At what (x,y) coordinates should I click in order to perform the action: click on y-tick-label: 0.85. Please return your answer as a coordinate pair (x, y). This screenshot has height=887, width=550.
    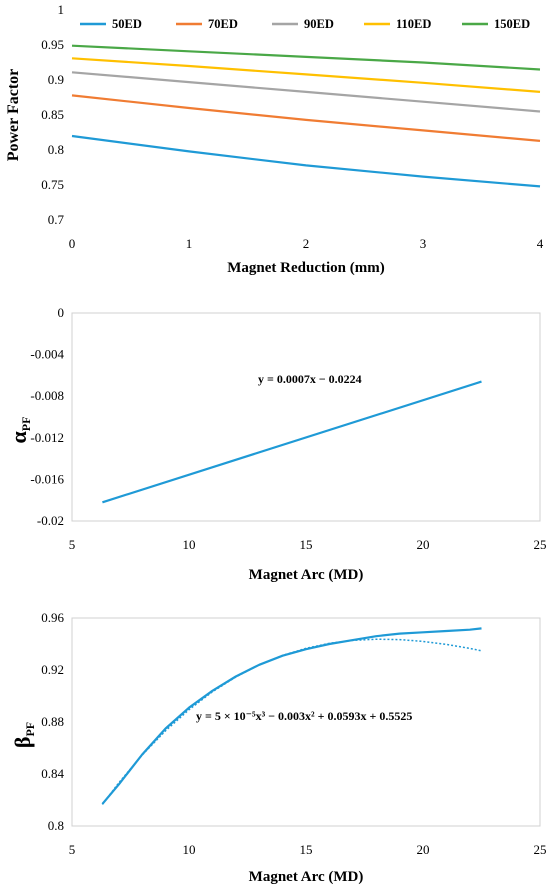
    Looking at the image, I should click on (52, 114).